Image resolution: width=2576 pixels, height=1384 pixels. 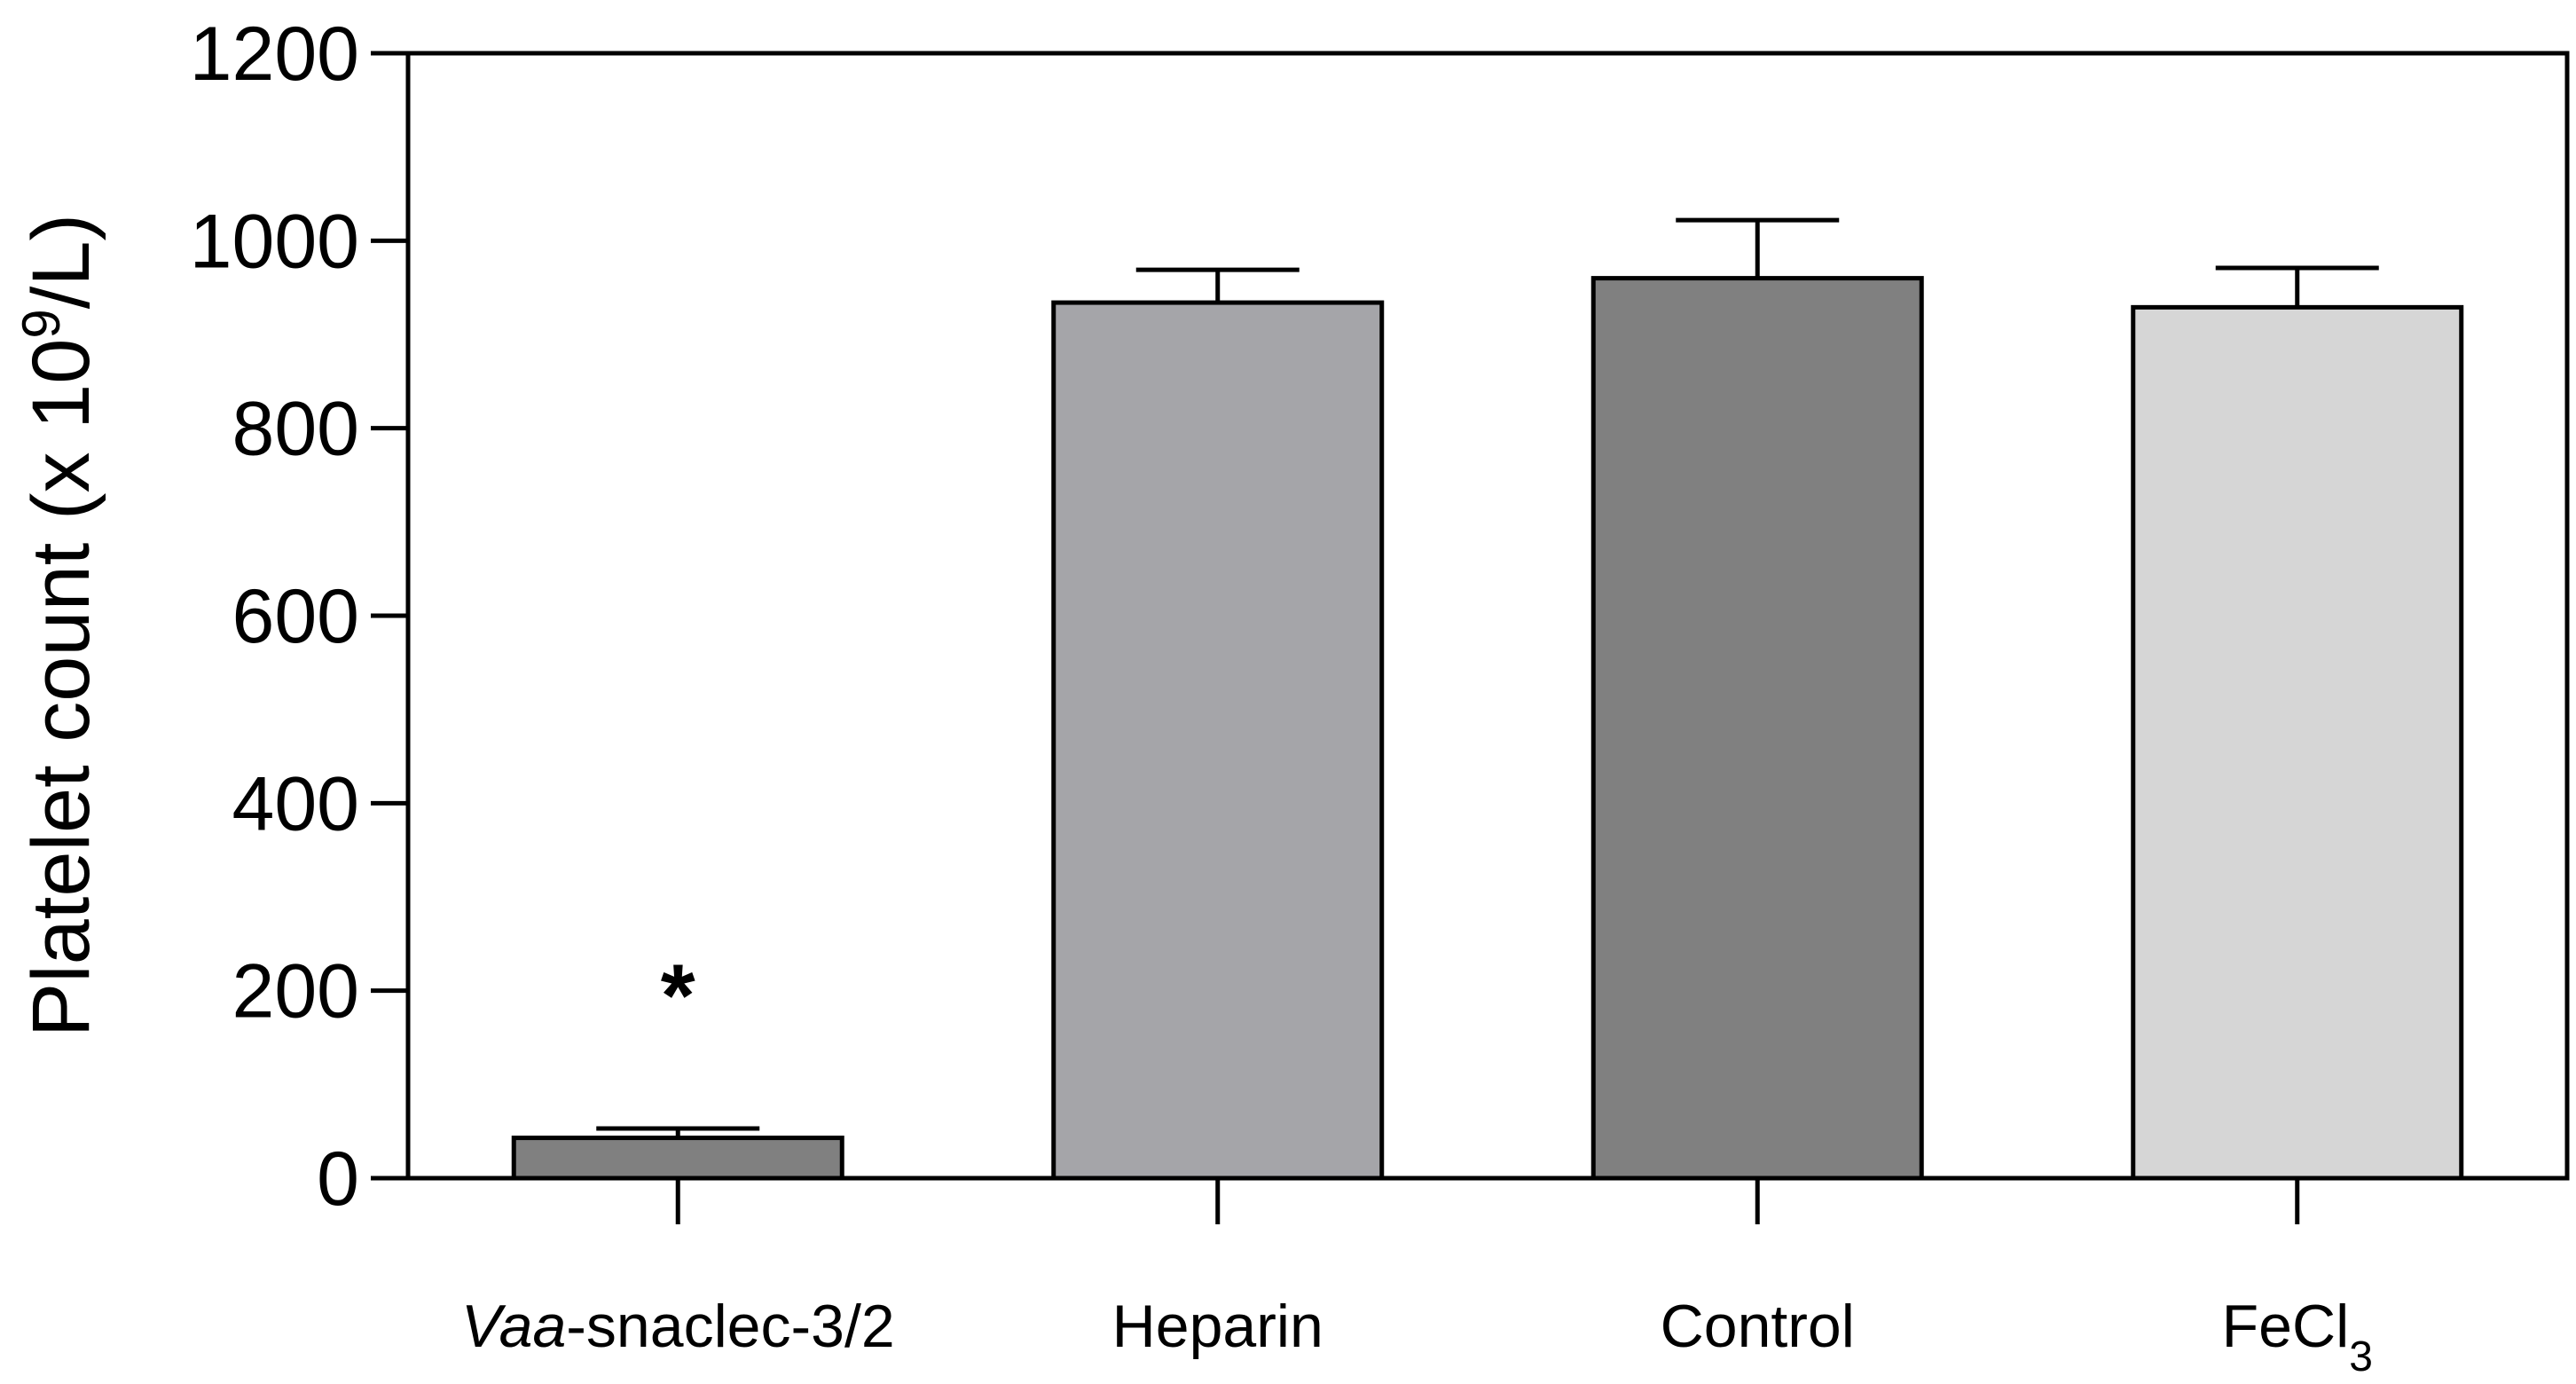 I want to click on y-tick-label: 1000, so click(x=274, y=241).